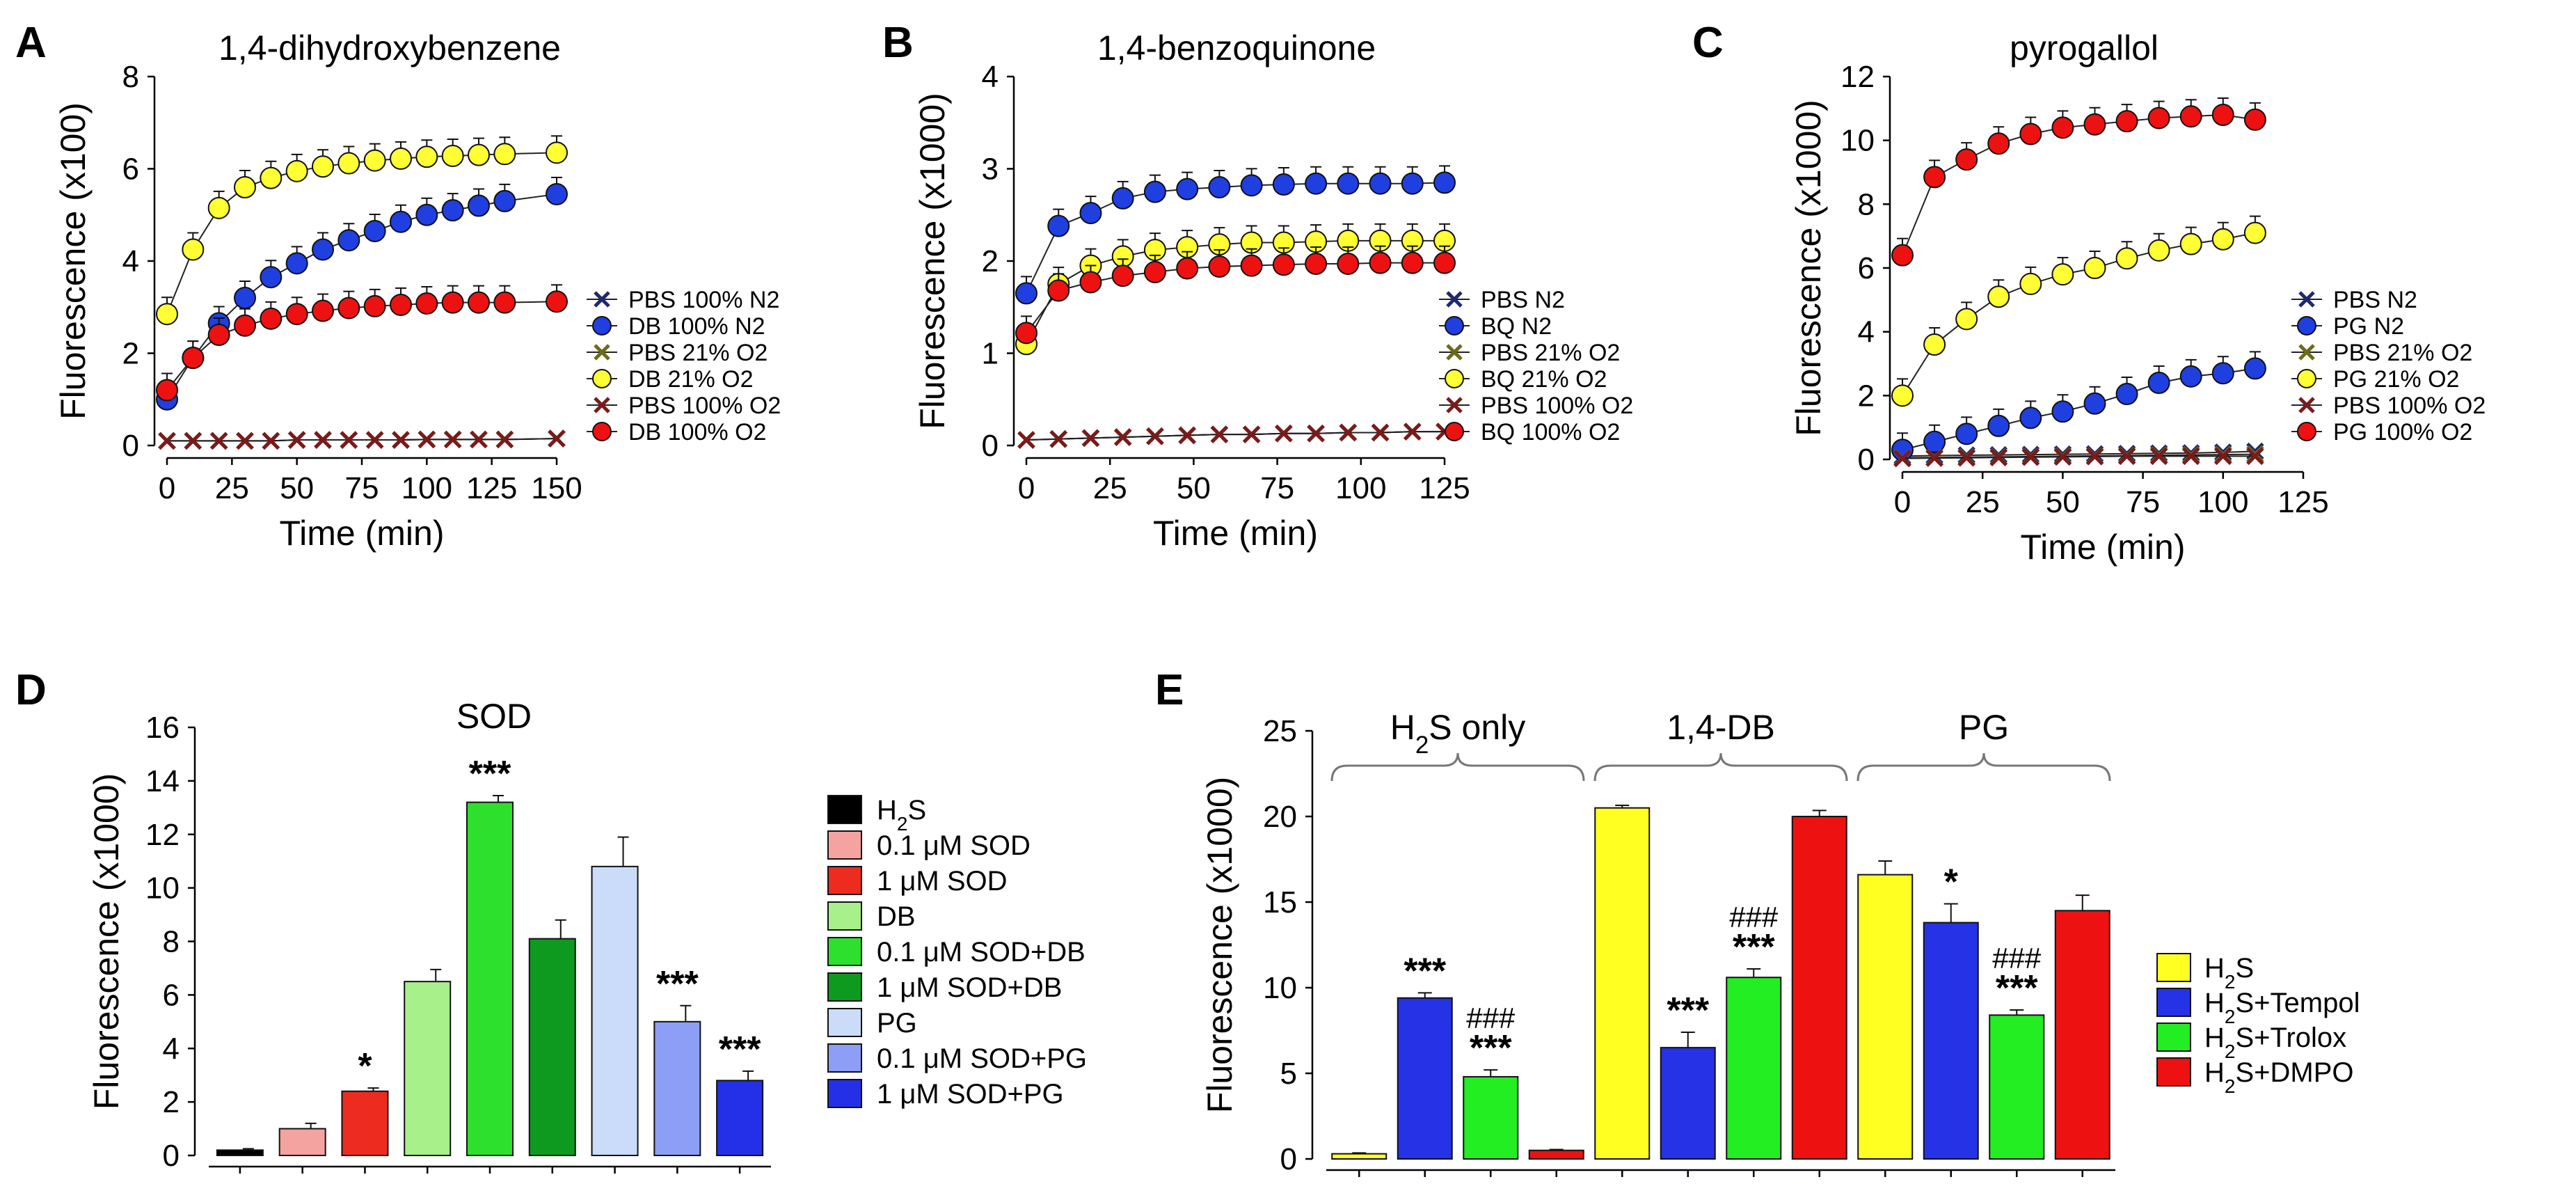 The width and height of the screenshot is (2576, 1200). Describe the element at coordinates (1984, 727) in the screenshot. I see `e-group-label: PG` at that location.